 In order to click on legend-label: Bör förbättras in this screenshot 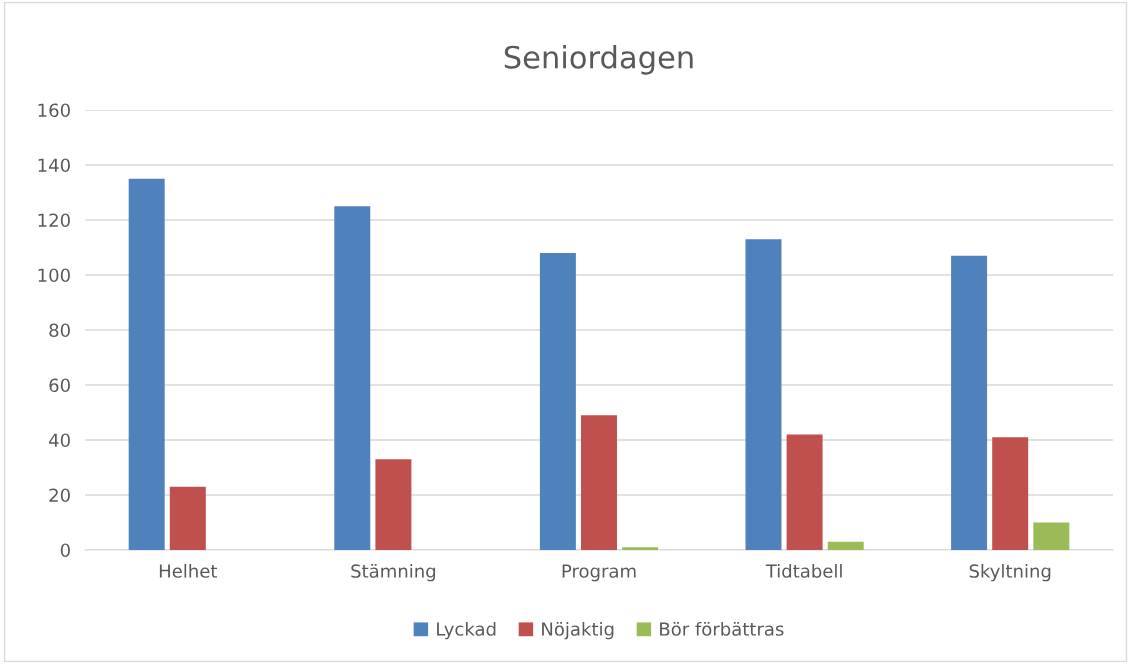, I will do `click(722, 628)`.